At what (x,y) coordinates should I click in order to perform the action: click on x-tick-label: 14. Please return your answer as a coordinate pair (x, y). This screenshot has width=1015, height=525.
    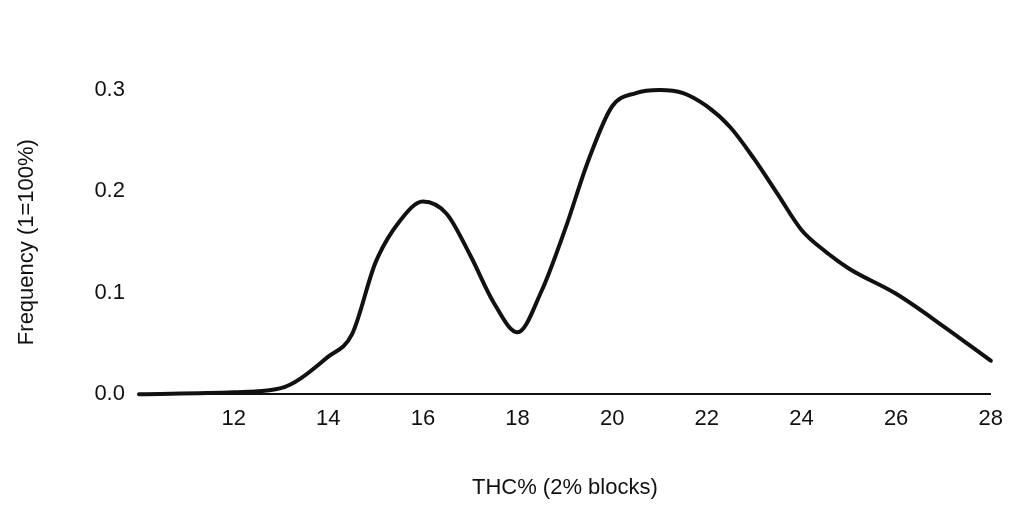
    Looking at the image, I should click on (328, 418).